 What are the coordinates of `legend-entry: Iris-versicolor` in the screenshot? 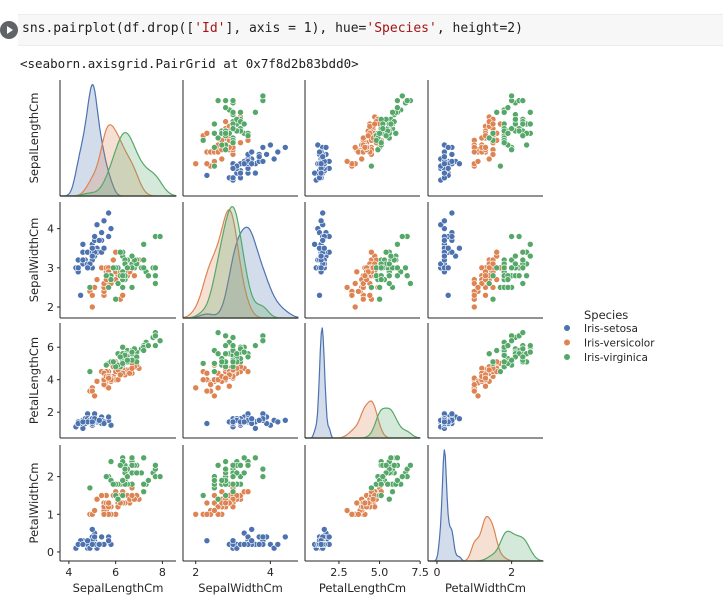 It's located at (619, 344).